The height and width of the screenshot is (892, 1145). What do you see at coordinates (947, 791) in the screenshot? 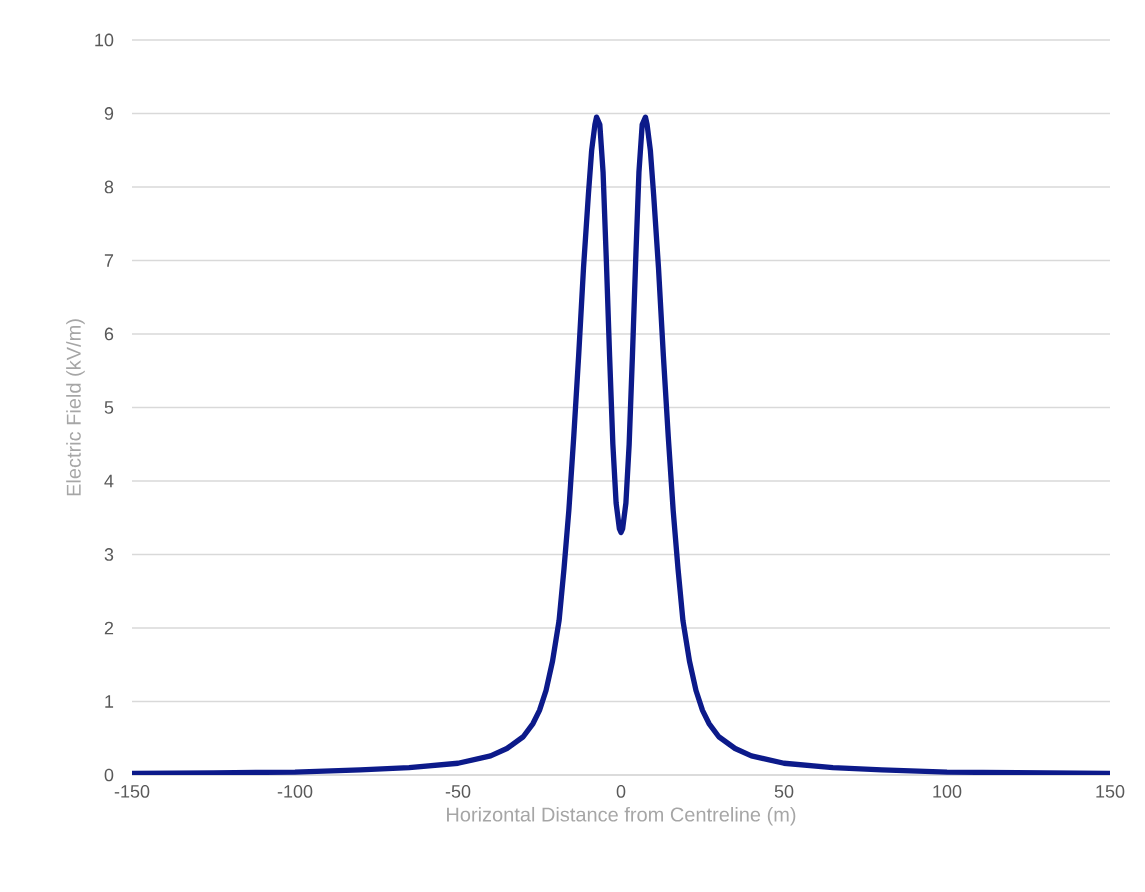
I see `x-tick-label: 100` at bounding box center [947, 791].